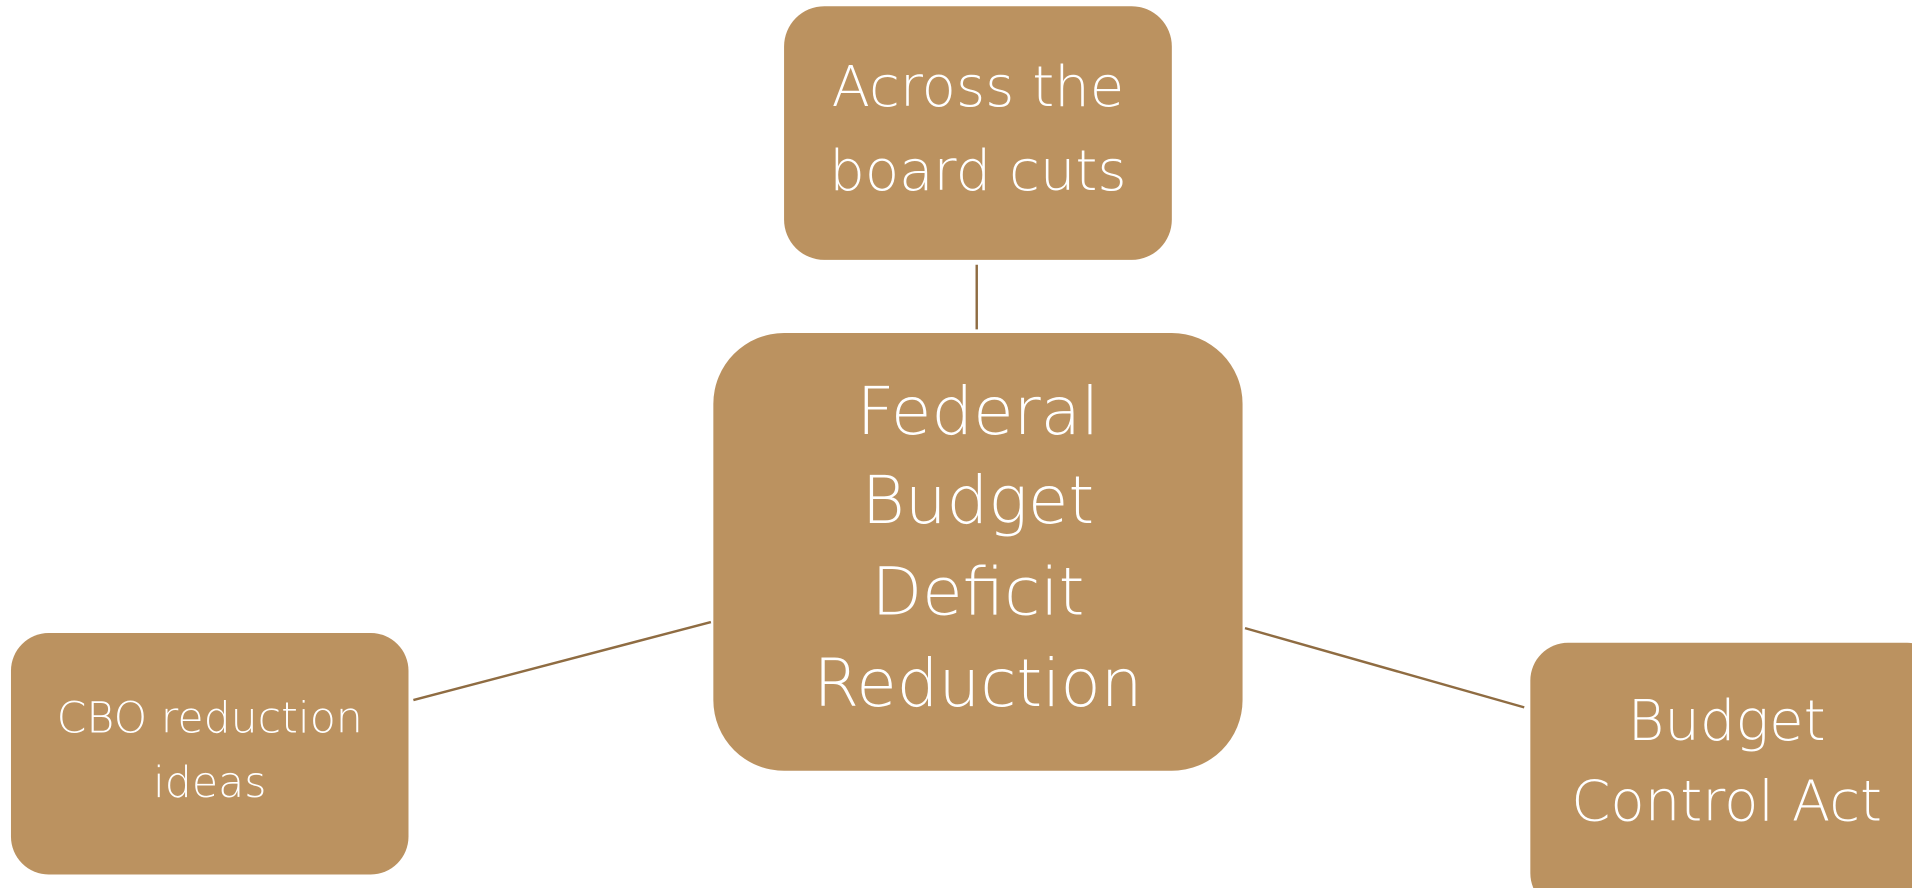 This screenshot has height=888, width=1912. I want to click on node-label: Control Act, so click(1726, 801).